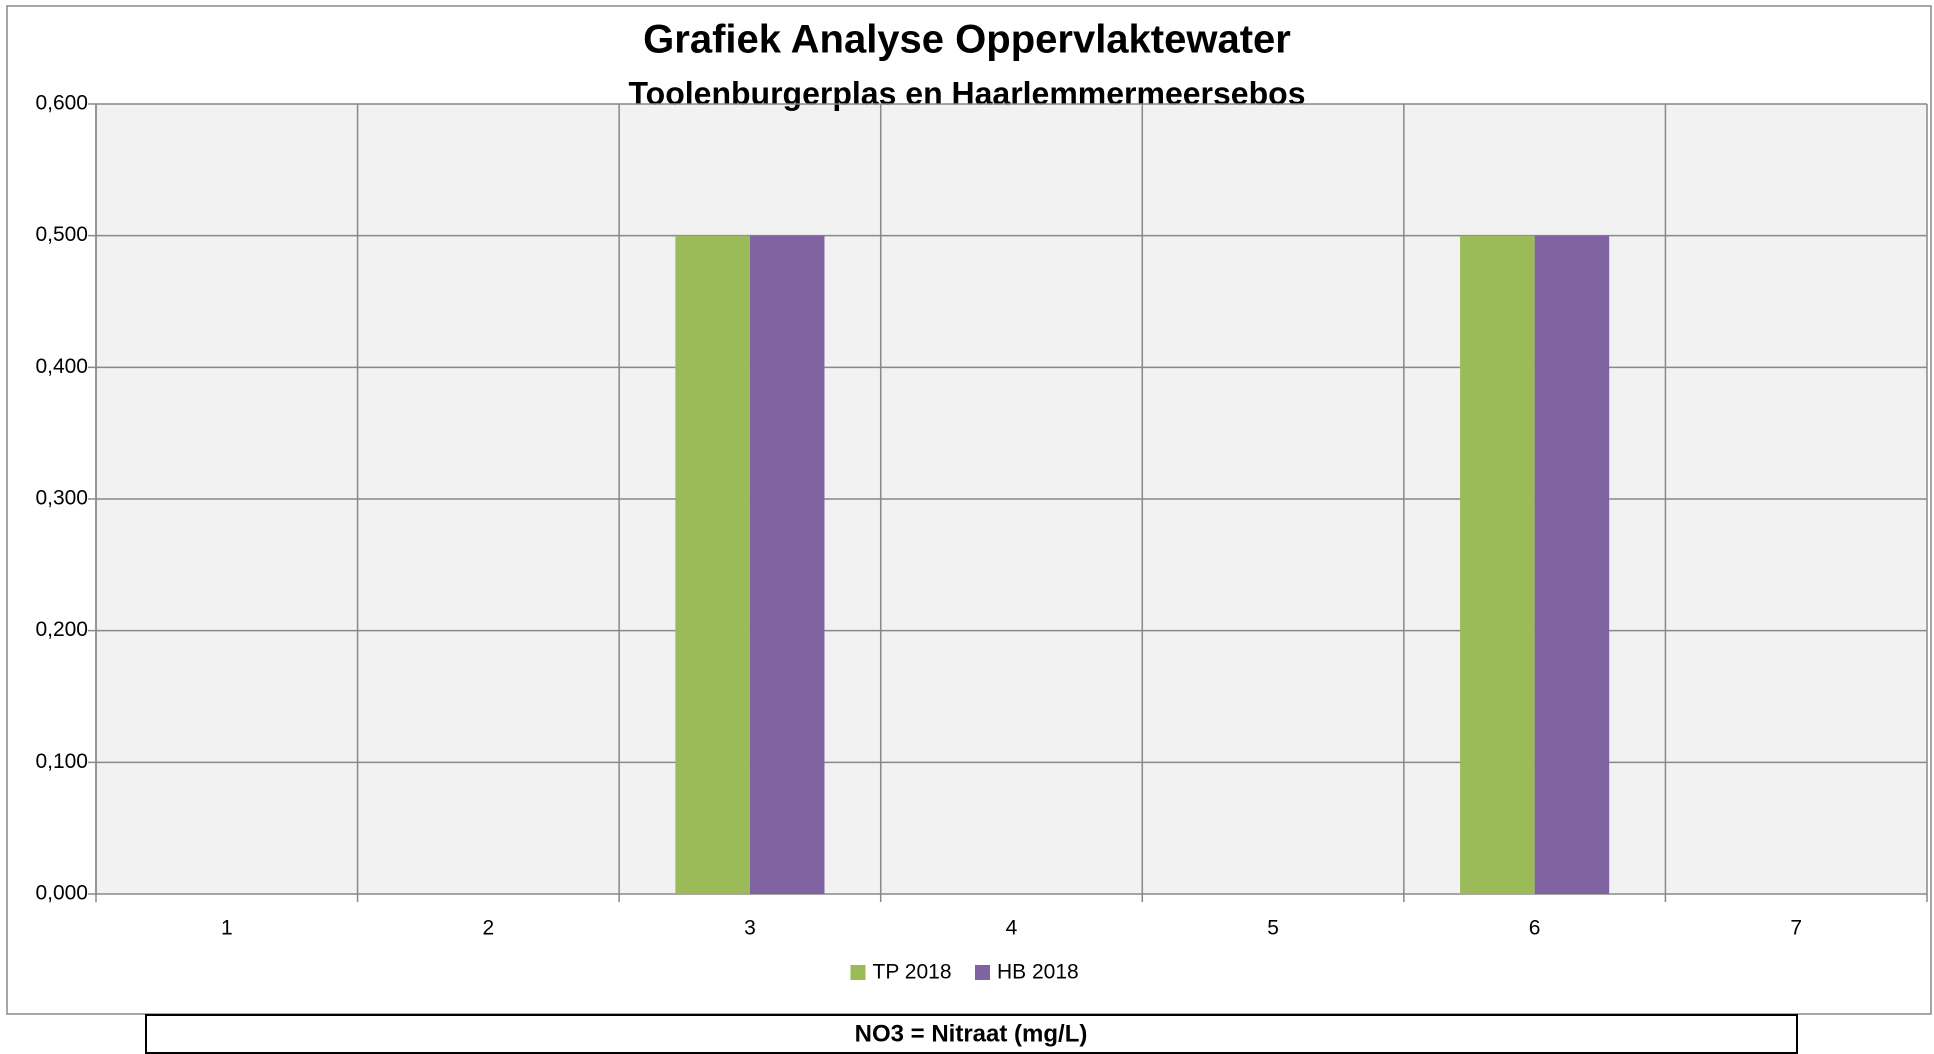 The height and width of the screenshot is (1054, 1934). What do you see at coordinates (1012, 928) in the screenshot?
I see `x-tick-label: 4` at bounding box center [1012, 928].